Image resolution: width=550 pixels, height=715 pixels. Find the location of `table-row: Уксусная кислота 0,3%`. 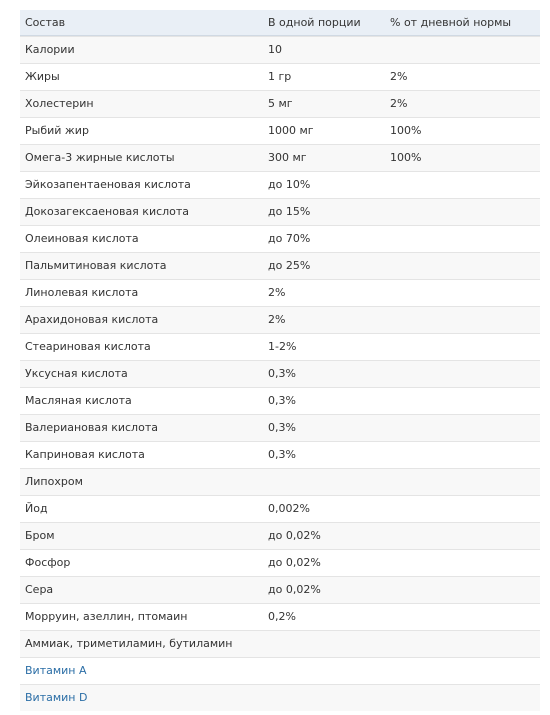

table-row: Уксусная кислота 0,3% is located at coordinates (280, 373).